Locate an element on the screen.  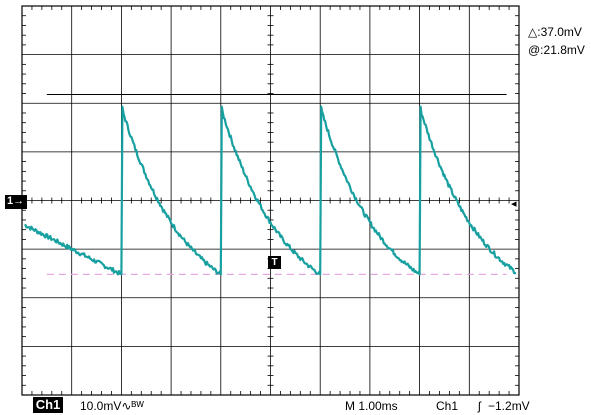
timebase-setting: M 1.00ms is located at coordinates (371, 406).